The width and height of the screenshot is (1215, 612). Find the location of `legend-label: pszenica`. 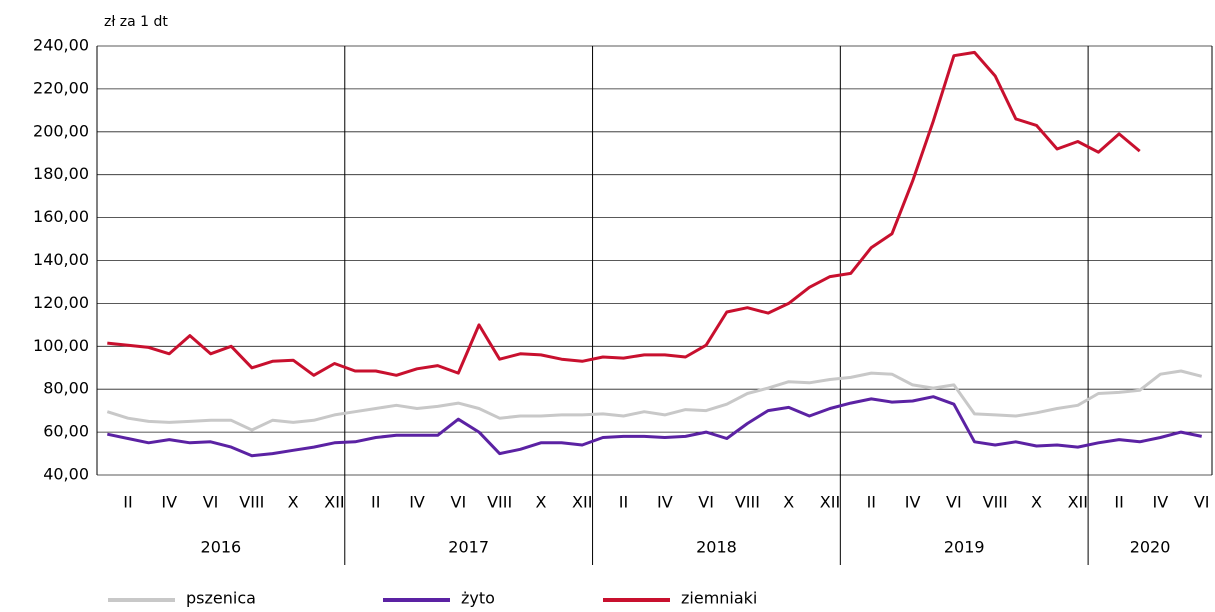

legend-label: pszenica is located at coordinates (221, 598).